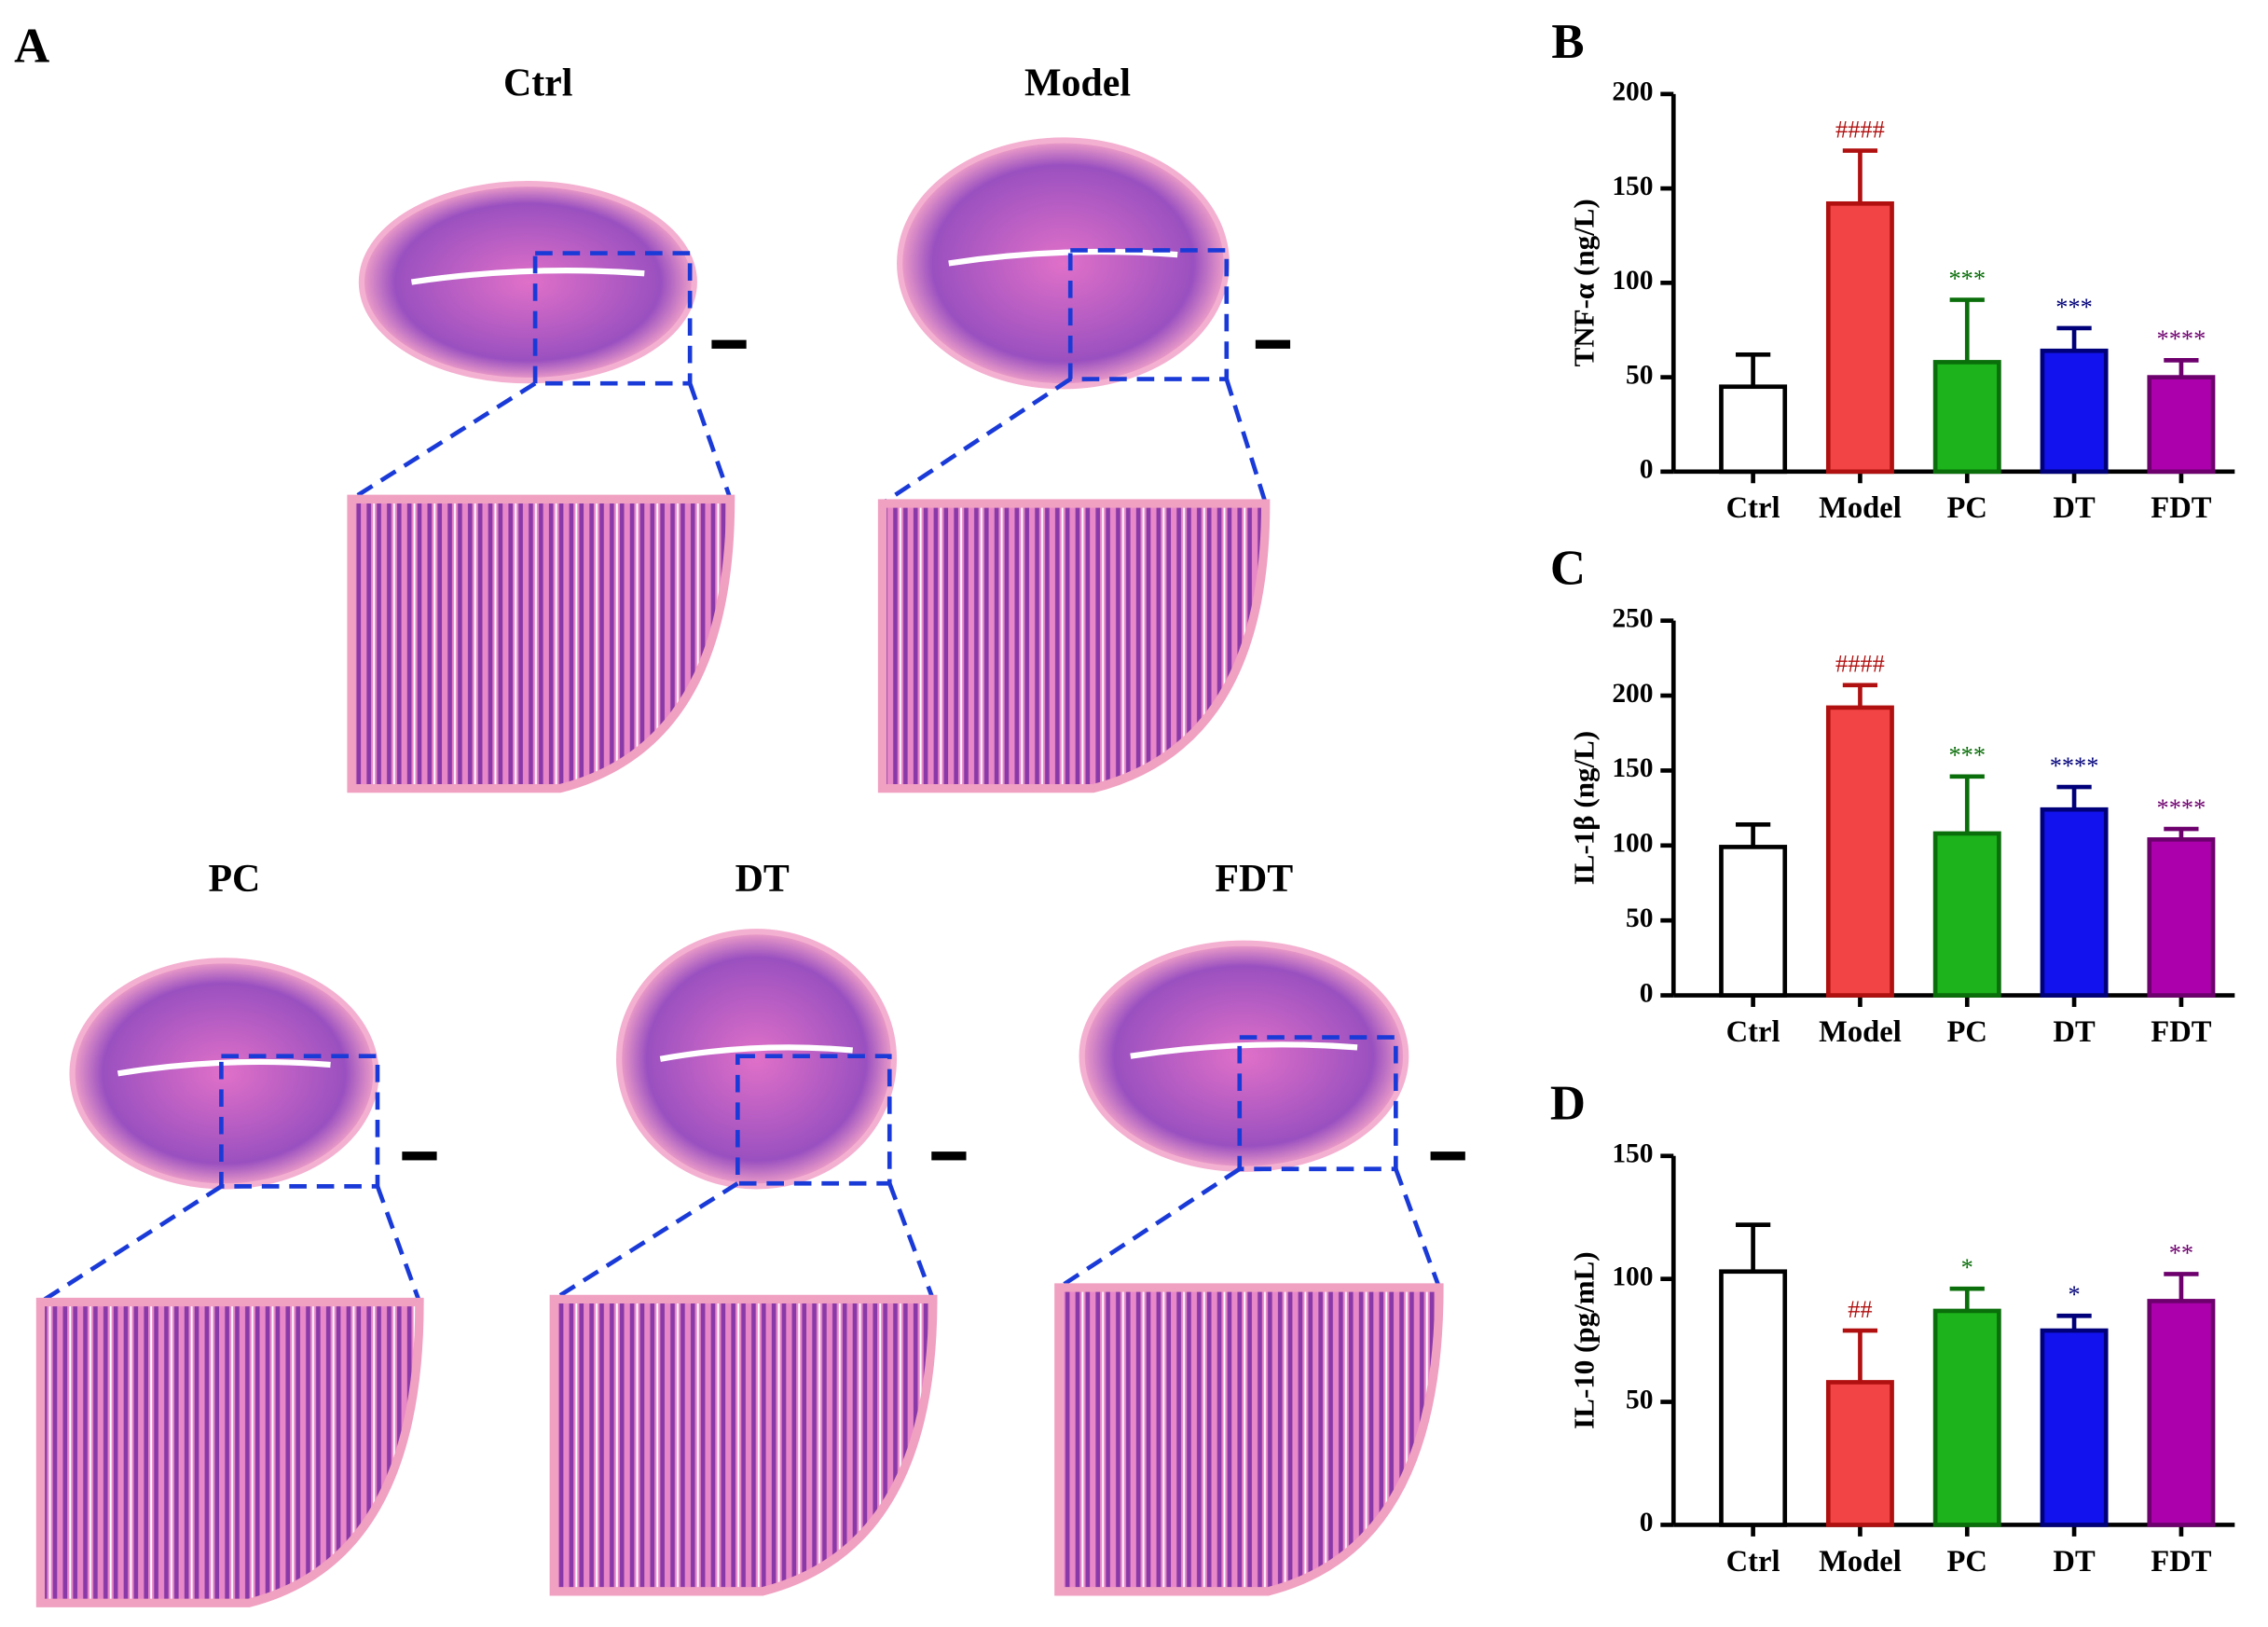 The height and width of the screenshot is (1627, 2268). Describe the element at coordinates (1583, 282) in the screenshot. I see `y-axis-label: TNF-α (ng/L)` at that location.